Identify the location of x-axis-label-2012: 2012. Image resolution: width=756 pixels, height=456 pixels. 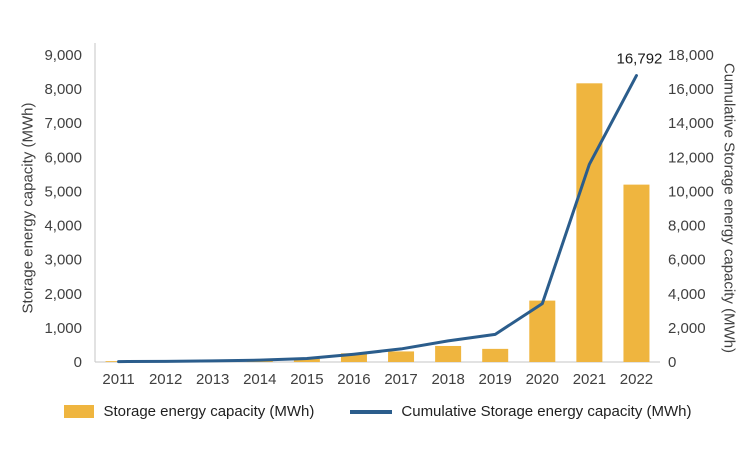
(165, 379).